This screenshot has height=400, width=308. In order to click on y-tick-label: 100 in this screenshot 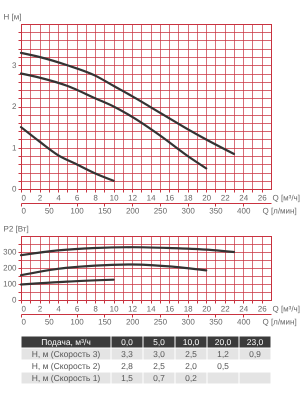, I will do `click(10, 284)`.